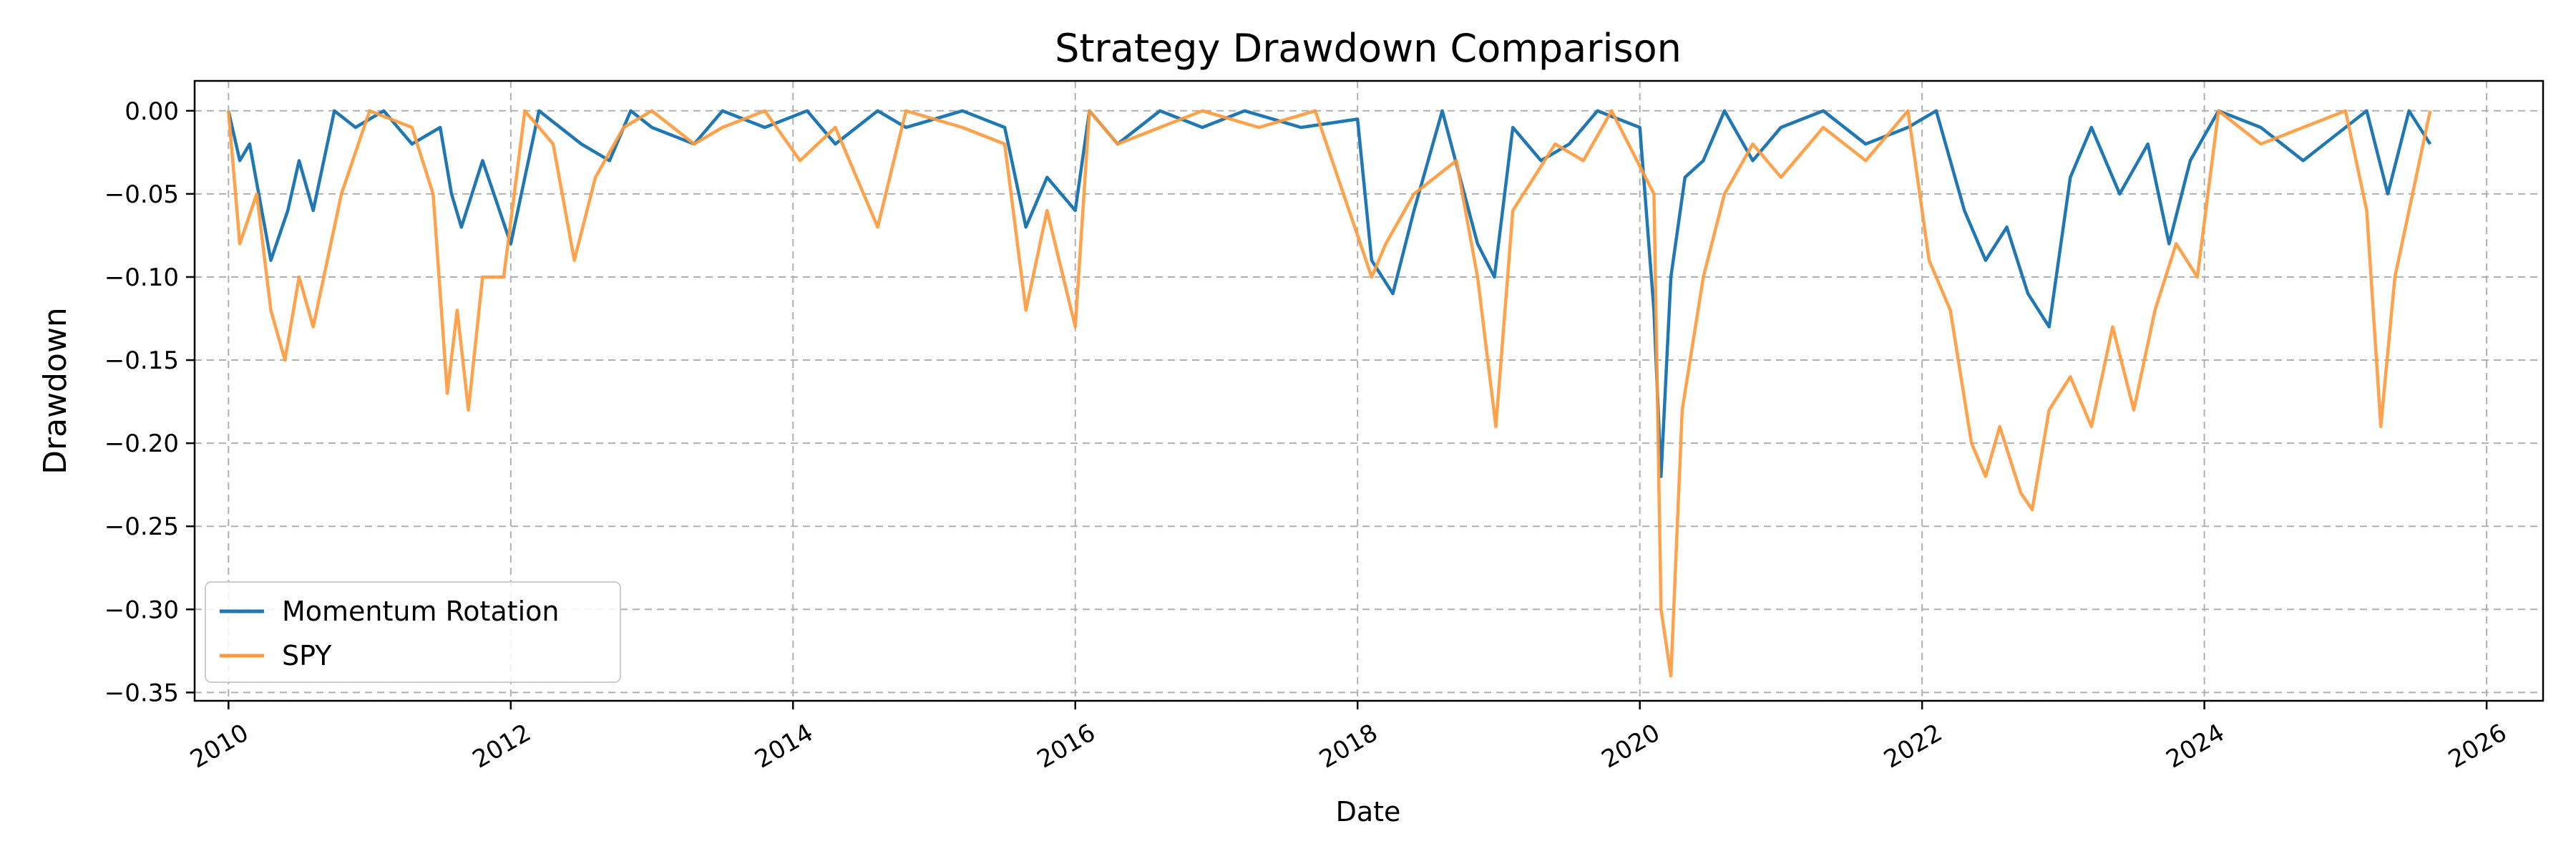  Describe the element at coordinates (141, 693) in the screenshot. I see `y-tick-label: −0.35` at that location.